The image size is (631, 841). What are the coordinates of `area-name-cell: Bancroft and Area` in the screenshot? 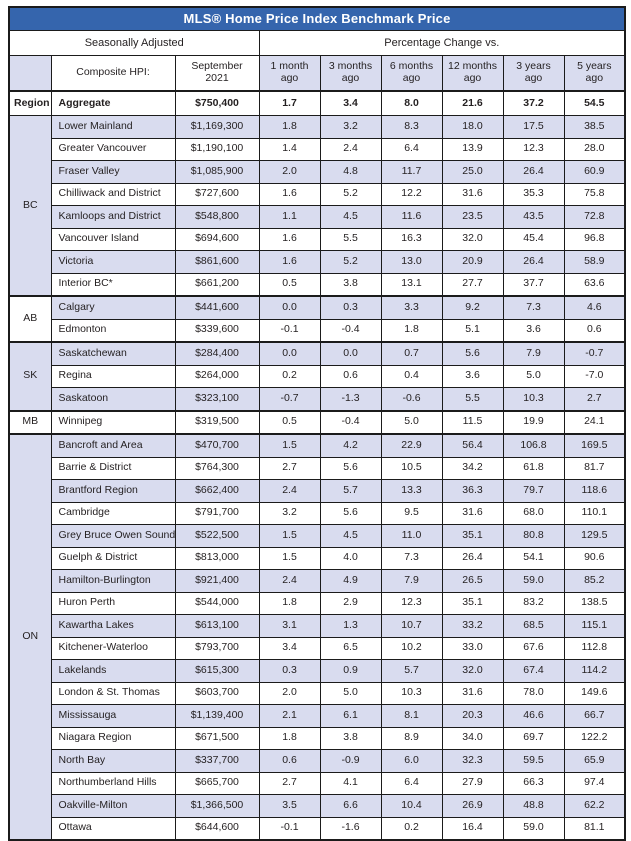 It's located at (113, 445).